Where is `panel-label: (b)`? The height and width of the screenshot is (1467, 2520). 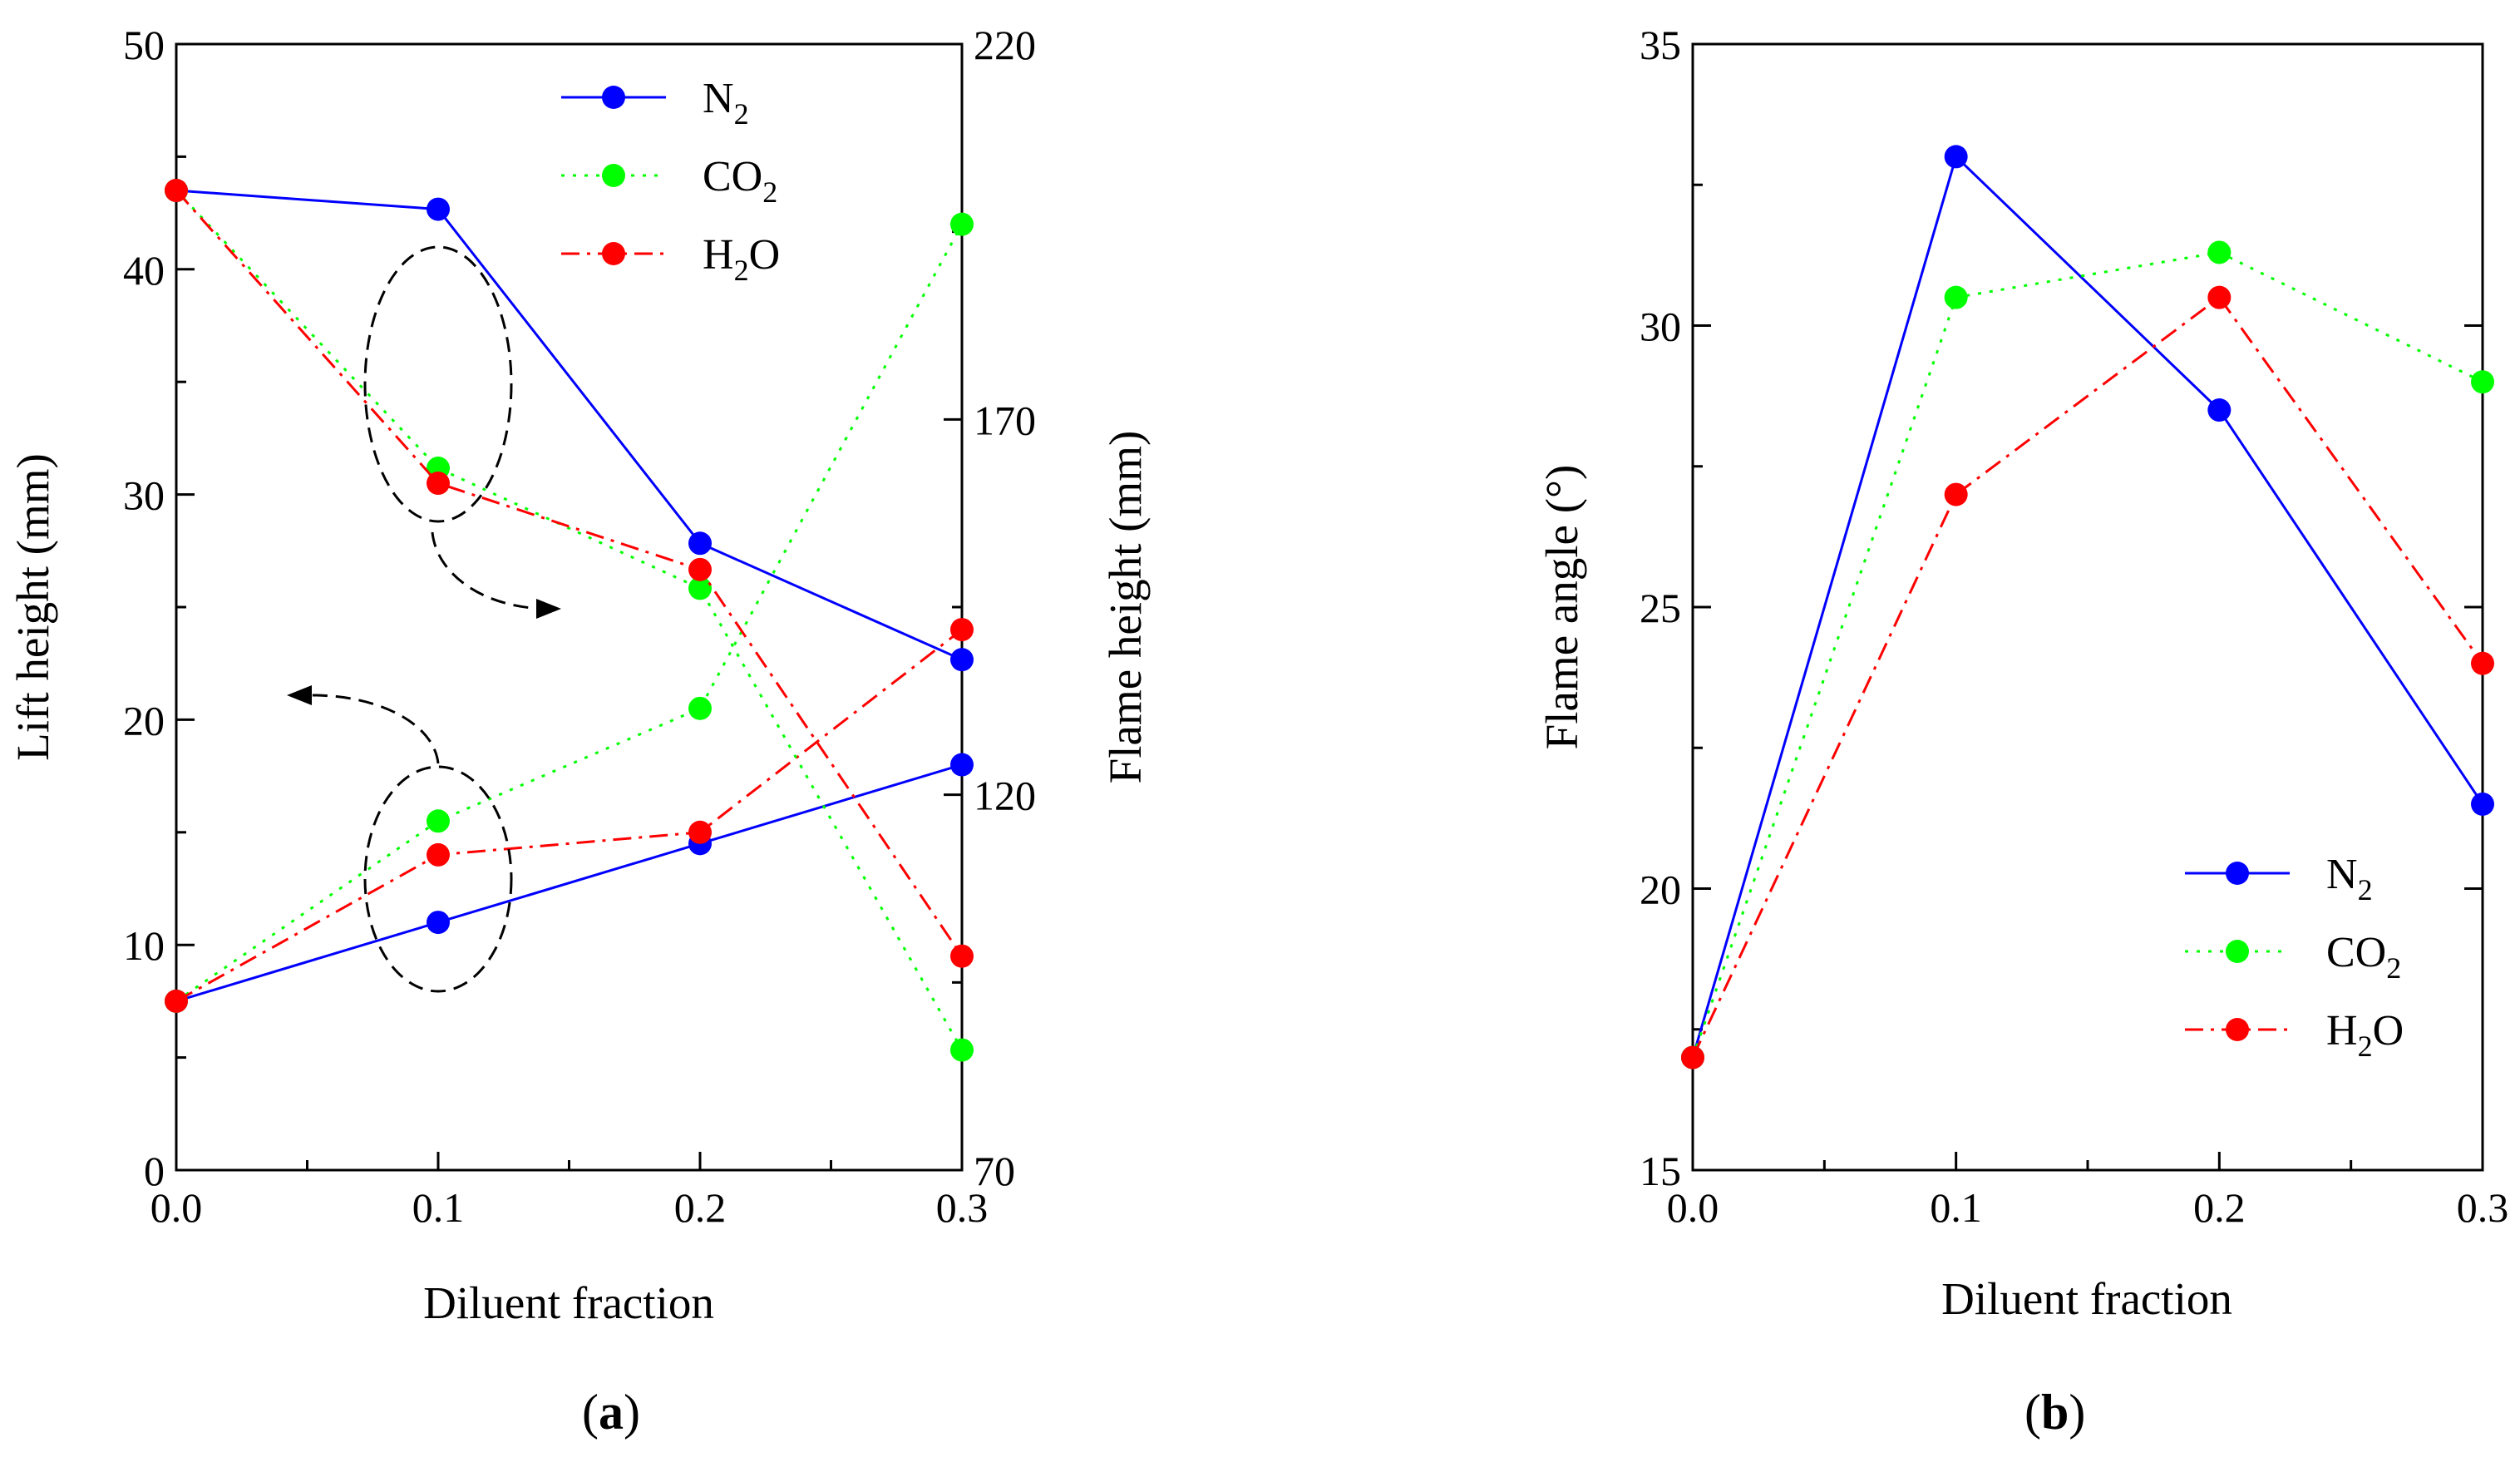 panel-label: (b) is located at coordinates (2054, 1412).